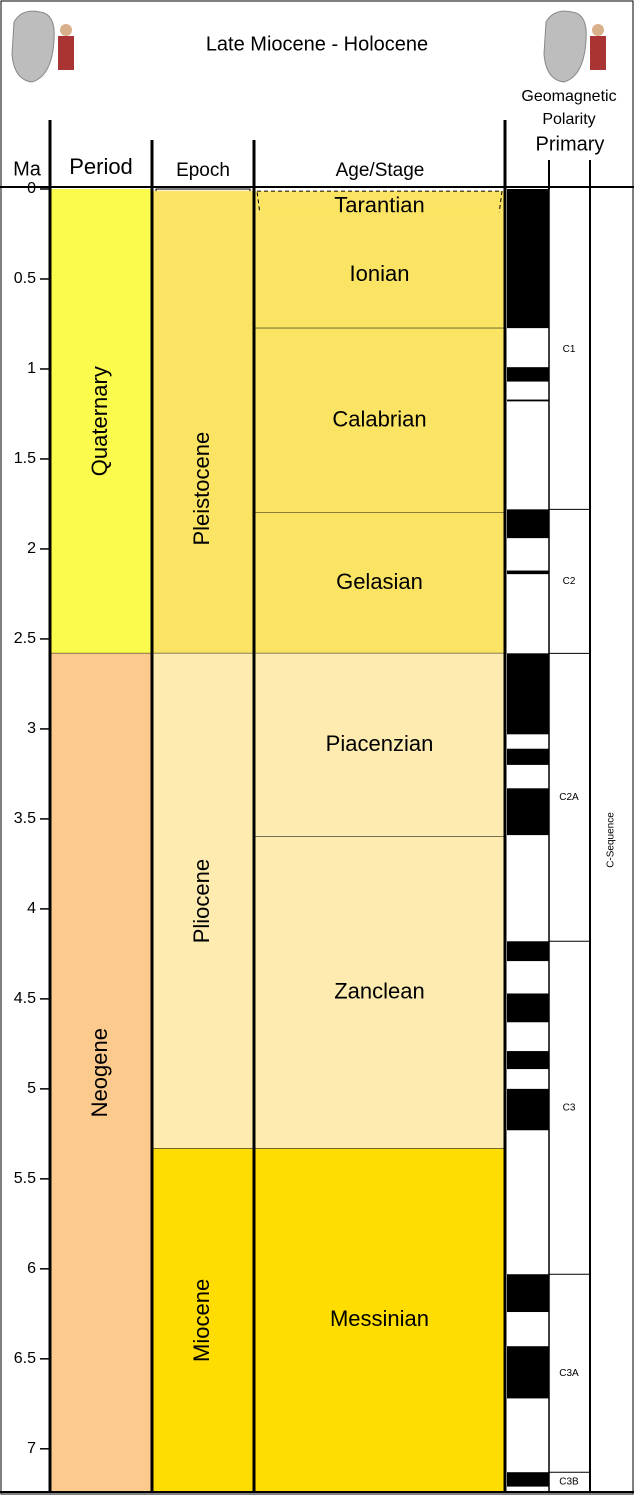 The width and height of the screenshot is (634, 1501). Describe the element at coordinates (569, 1107) in the screenshot. I see `chron-label: C3` at that location.